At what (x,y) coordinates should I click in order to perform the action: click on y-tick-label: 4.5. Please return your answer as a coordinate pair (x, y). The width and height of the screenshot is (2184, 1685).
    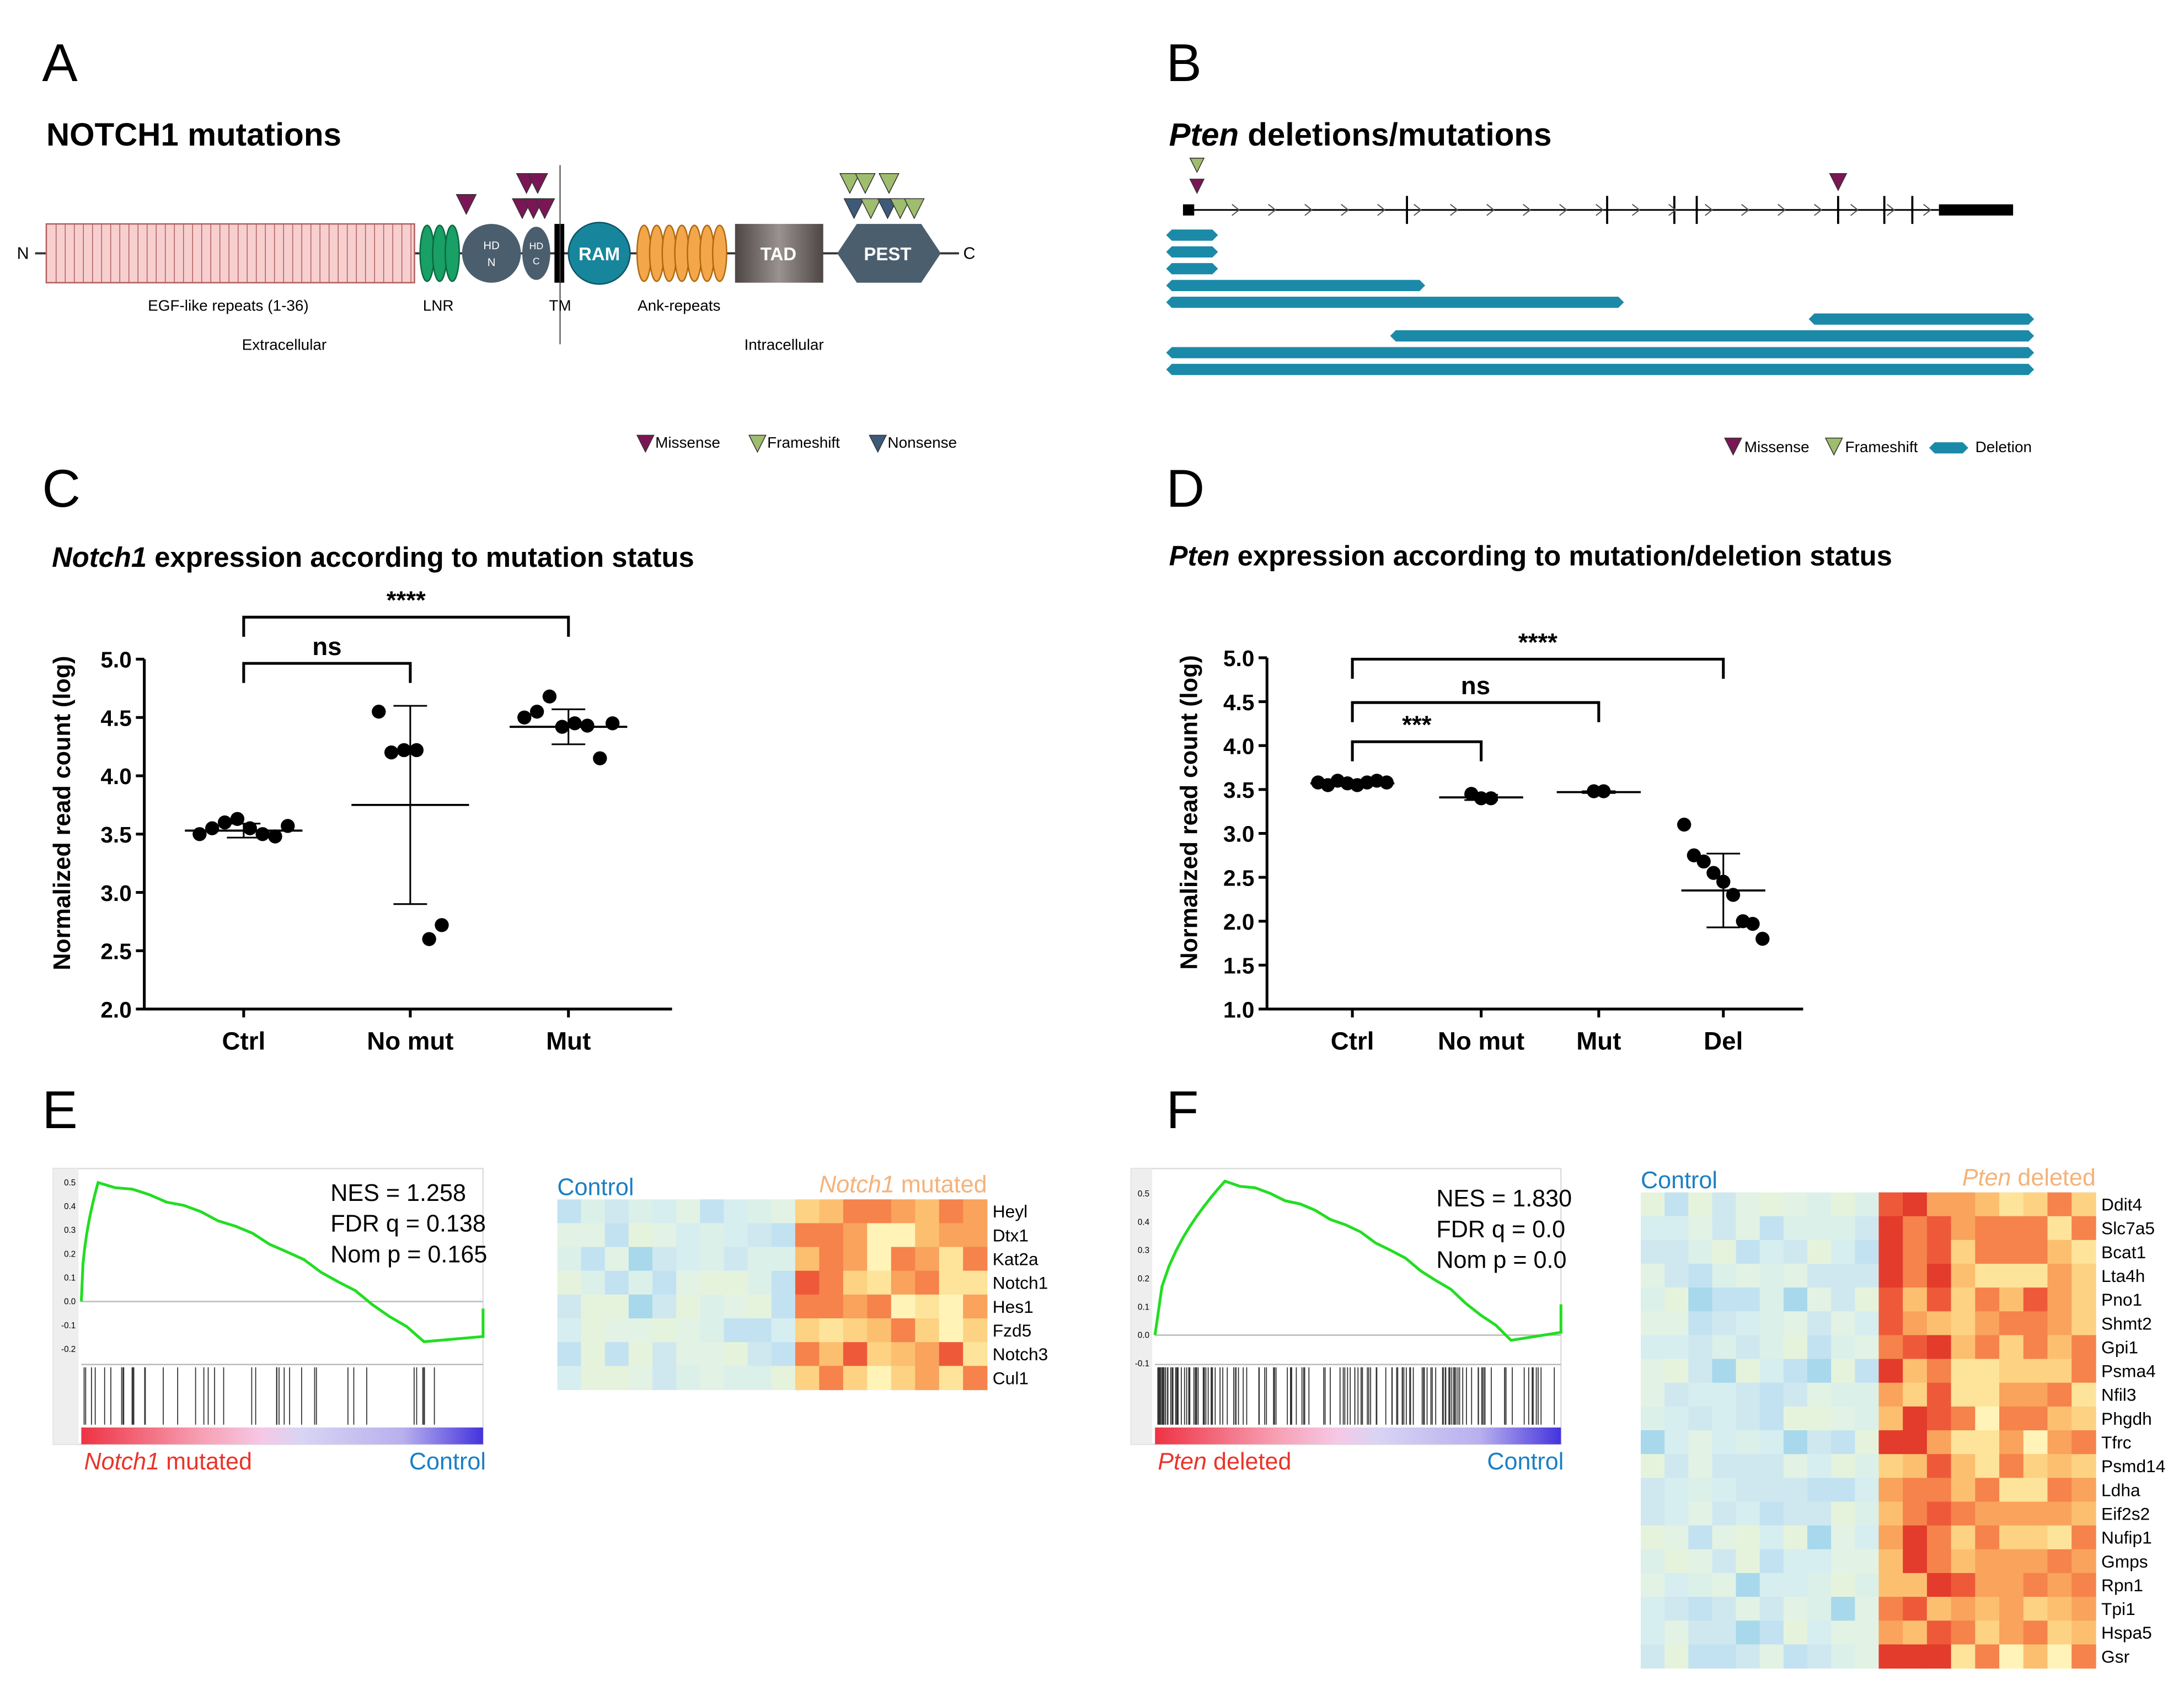
    Looking at the image, I should click on (115, 718).